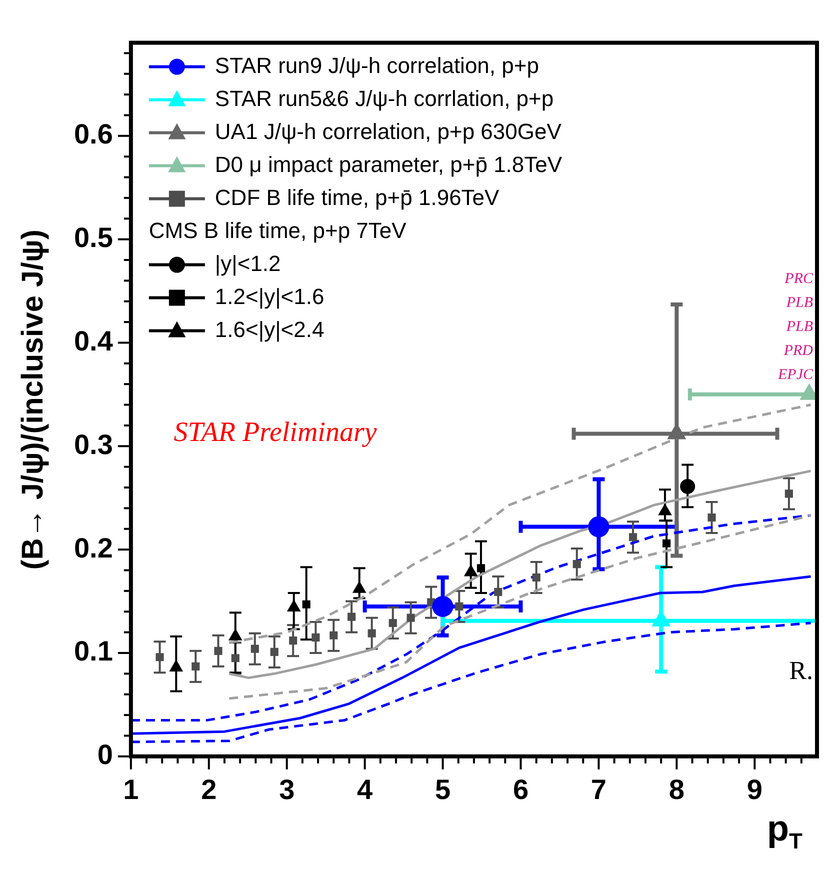  Describe the element at coordinates (754, 789) in the screenshot. I see `x-tick-label: 9` at that location.